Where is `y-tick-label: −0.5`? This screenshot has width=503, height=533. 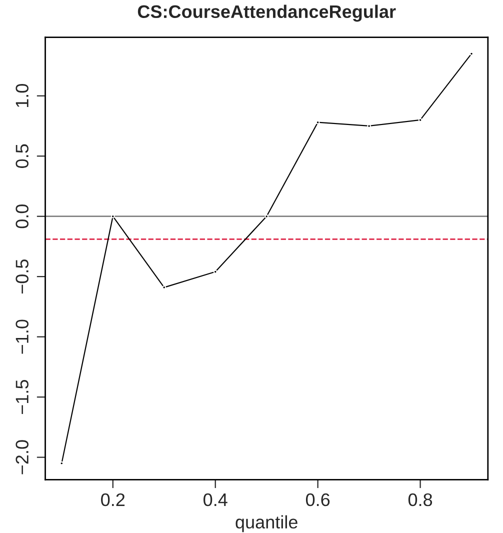
y-tick-label: −0.5 is located at coordinates (22, 277).